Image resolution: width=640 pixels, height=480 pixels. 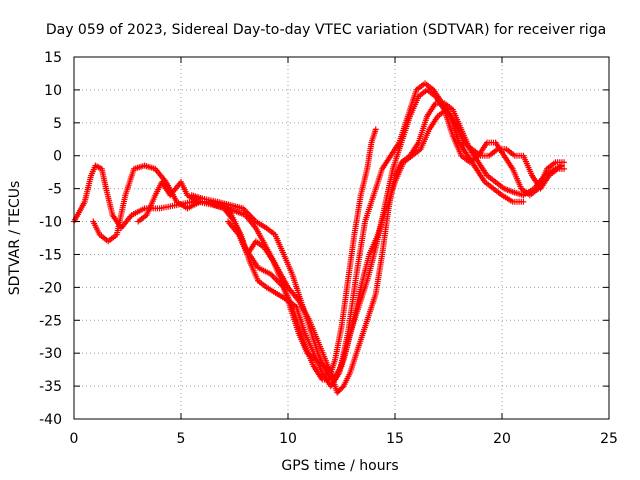 I want to click on x-tick-label: 10, so click(x=288, y=439).